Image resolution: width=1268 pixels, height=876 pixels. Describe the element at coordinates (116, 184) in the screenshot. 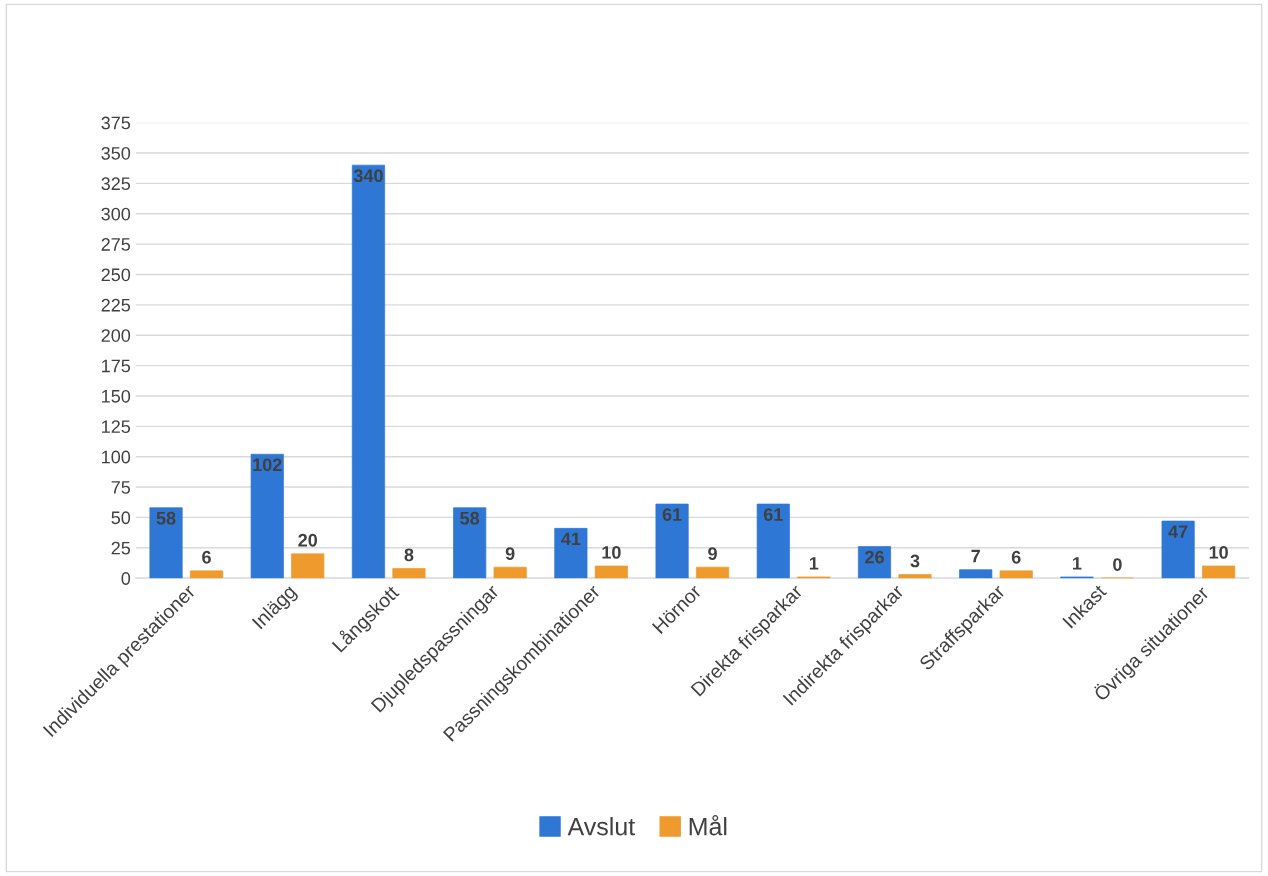

I see `y-tick-label: 325` at that location.